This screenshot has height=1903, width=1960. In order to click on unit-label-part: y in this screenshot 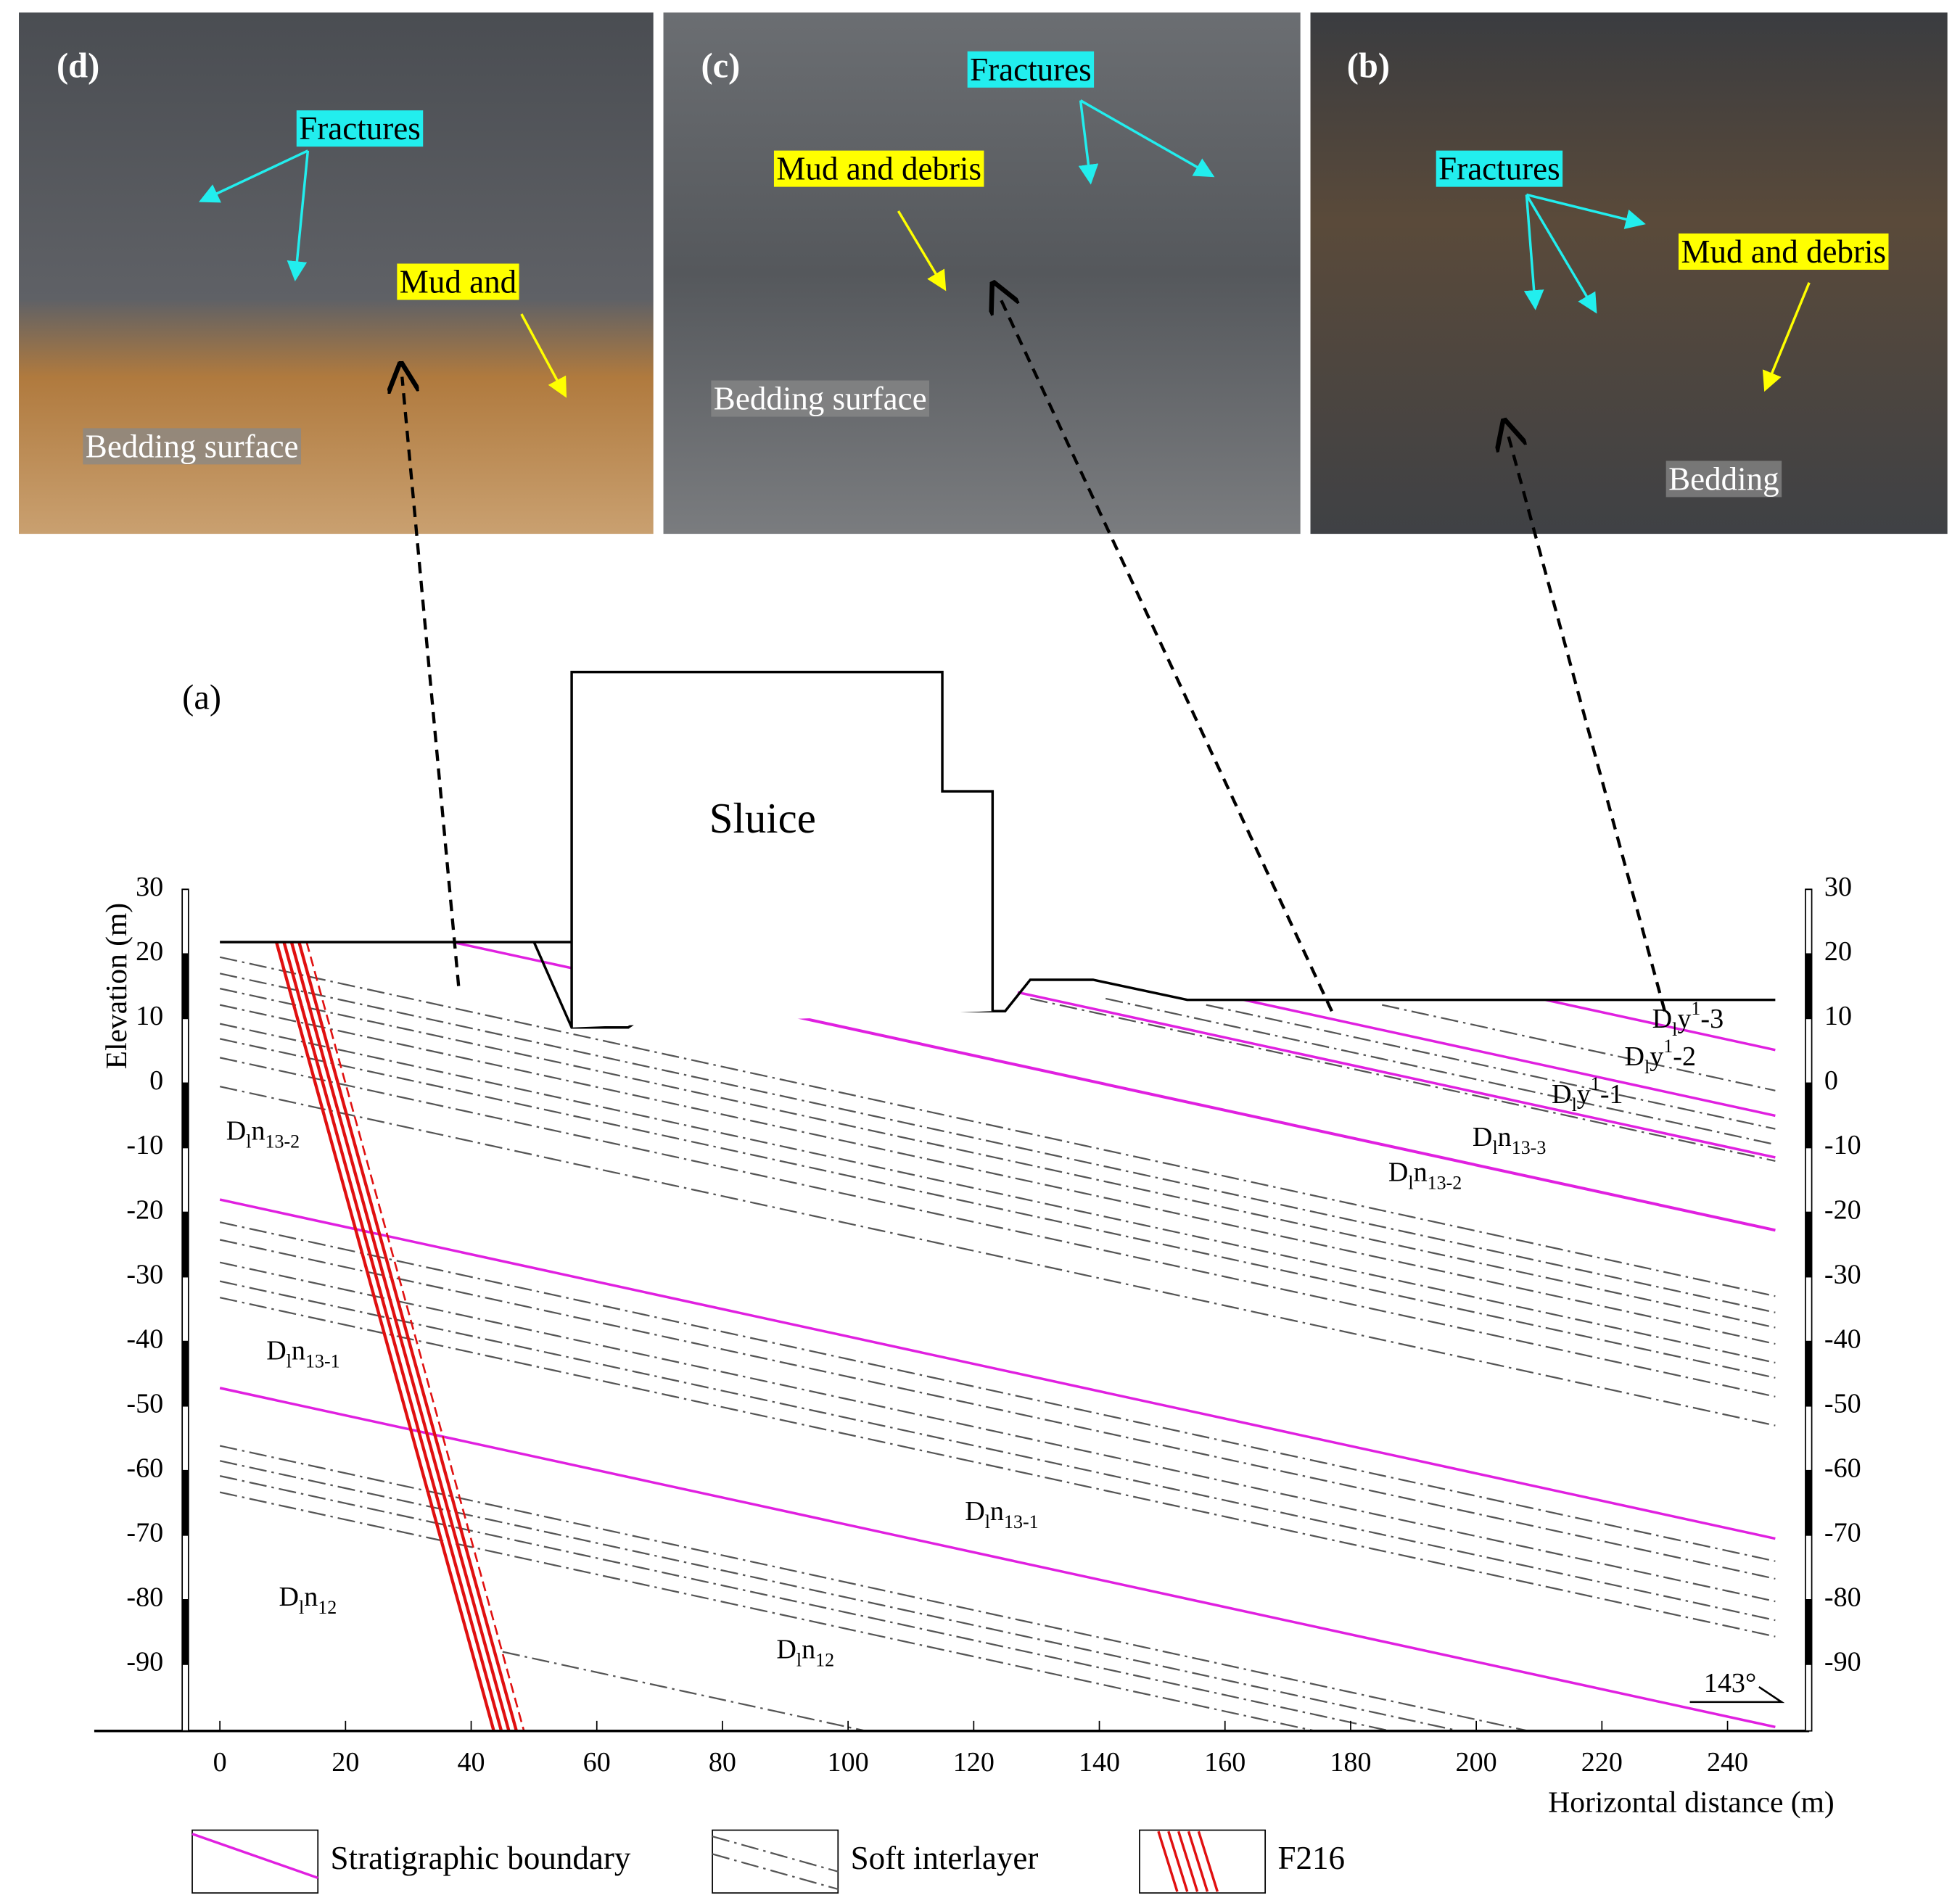, I will do `click(1684, 1019)`.